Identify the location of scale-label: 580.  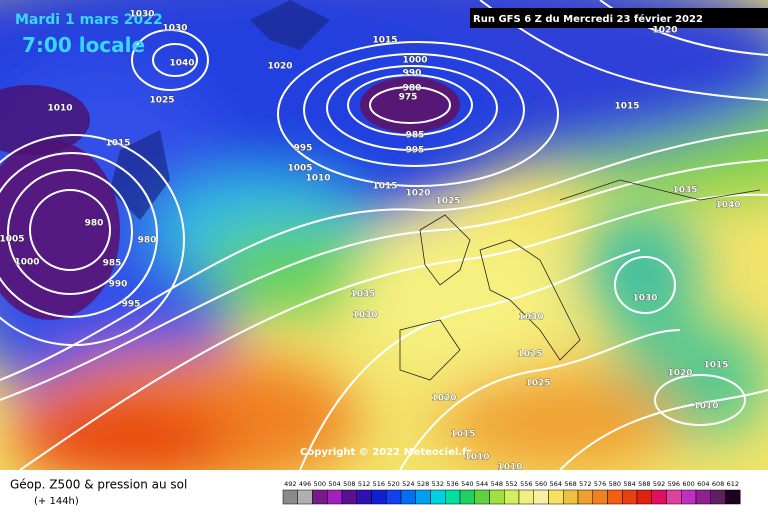
(615, 484).